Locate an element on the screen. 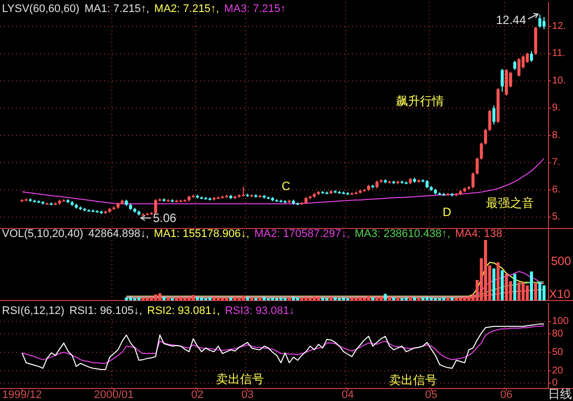 This screenshot has height=401, width=573. annotation: MA4: 138 is located at coordinates (478, 234).